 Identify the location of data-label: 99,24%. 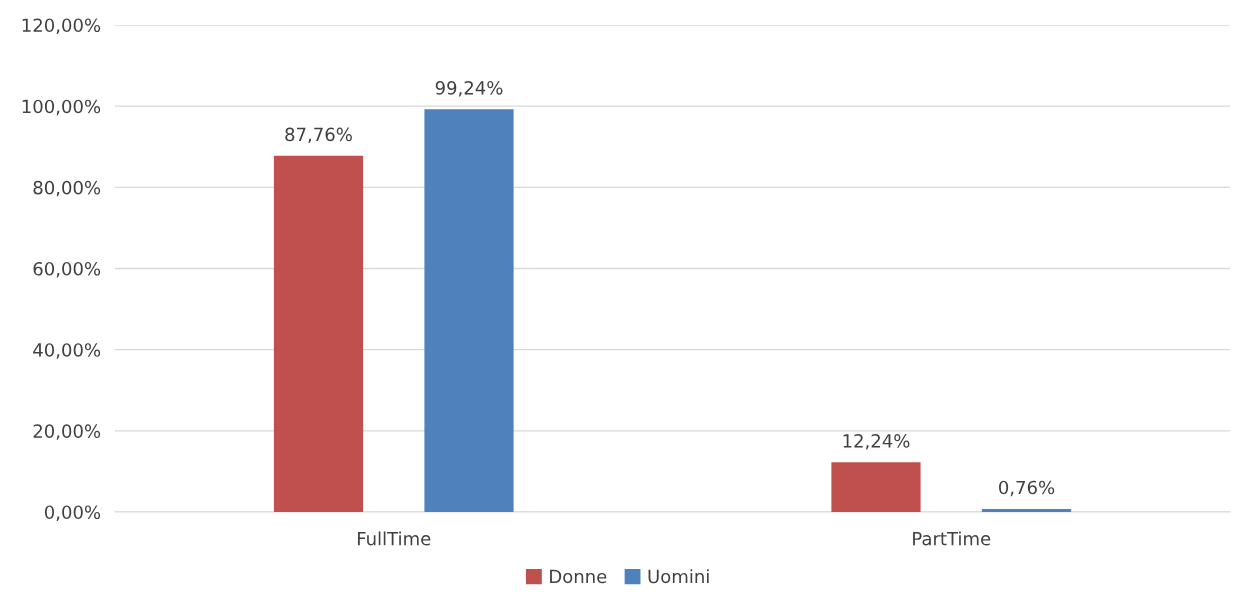
(469, 88).